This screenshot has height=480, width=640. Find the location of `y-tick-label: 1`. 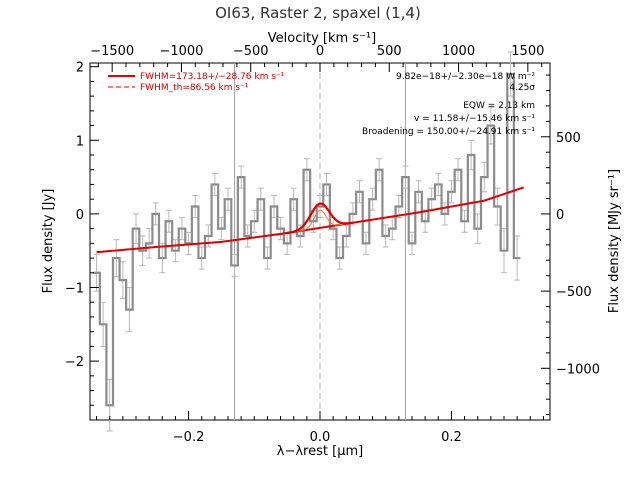

y-tick-label: 1 is located at coordinates (80, 141).